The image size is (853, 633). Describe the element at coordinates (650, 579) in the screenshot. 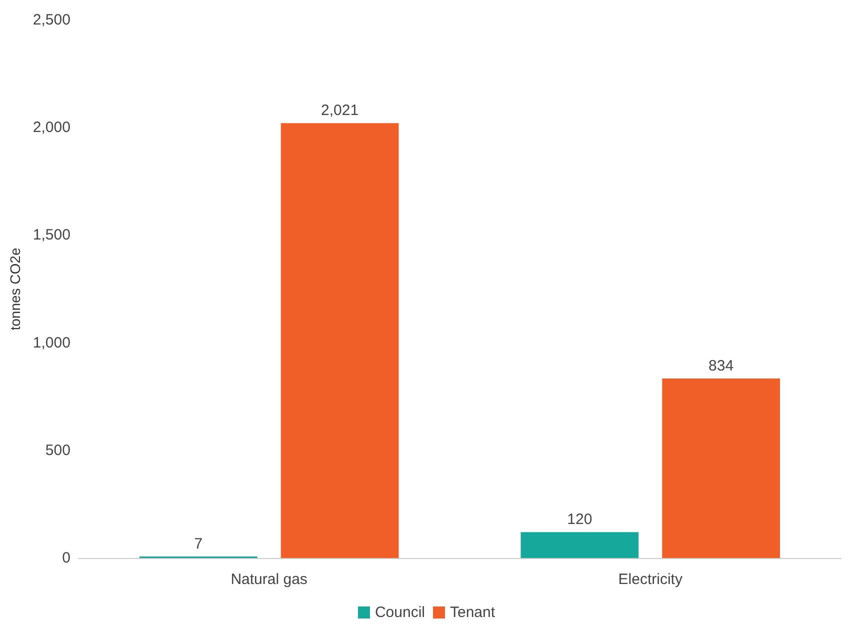

I see `x-tick-label: Electricity` at that location.